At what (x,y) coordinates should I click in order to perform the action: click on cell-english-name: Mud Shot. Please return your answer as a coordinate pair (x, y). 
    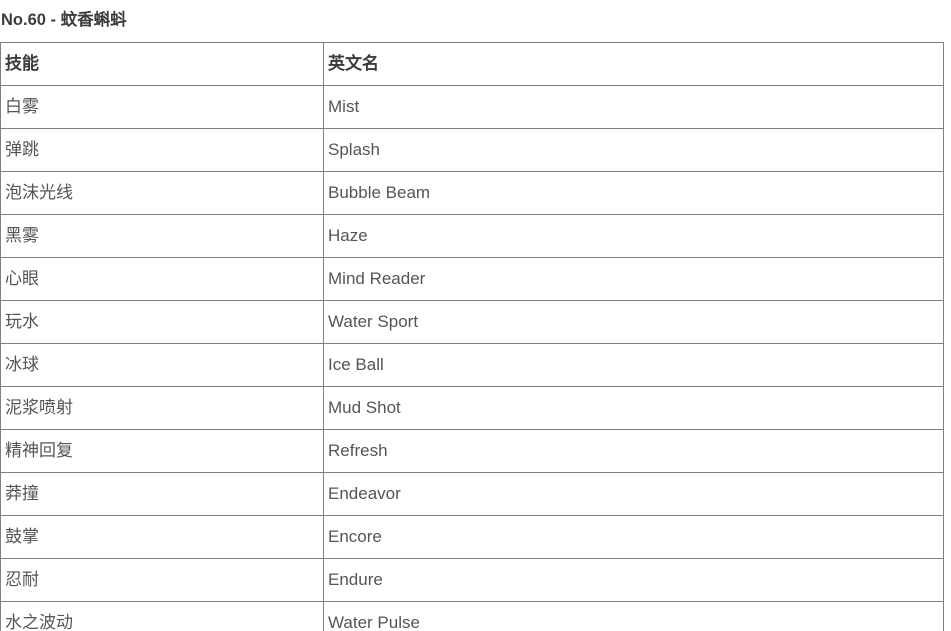
    Looking at the image, I should click on (633, 408).